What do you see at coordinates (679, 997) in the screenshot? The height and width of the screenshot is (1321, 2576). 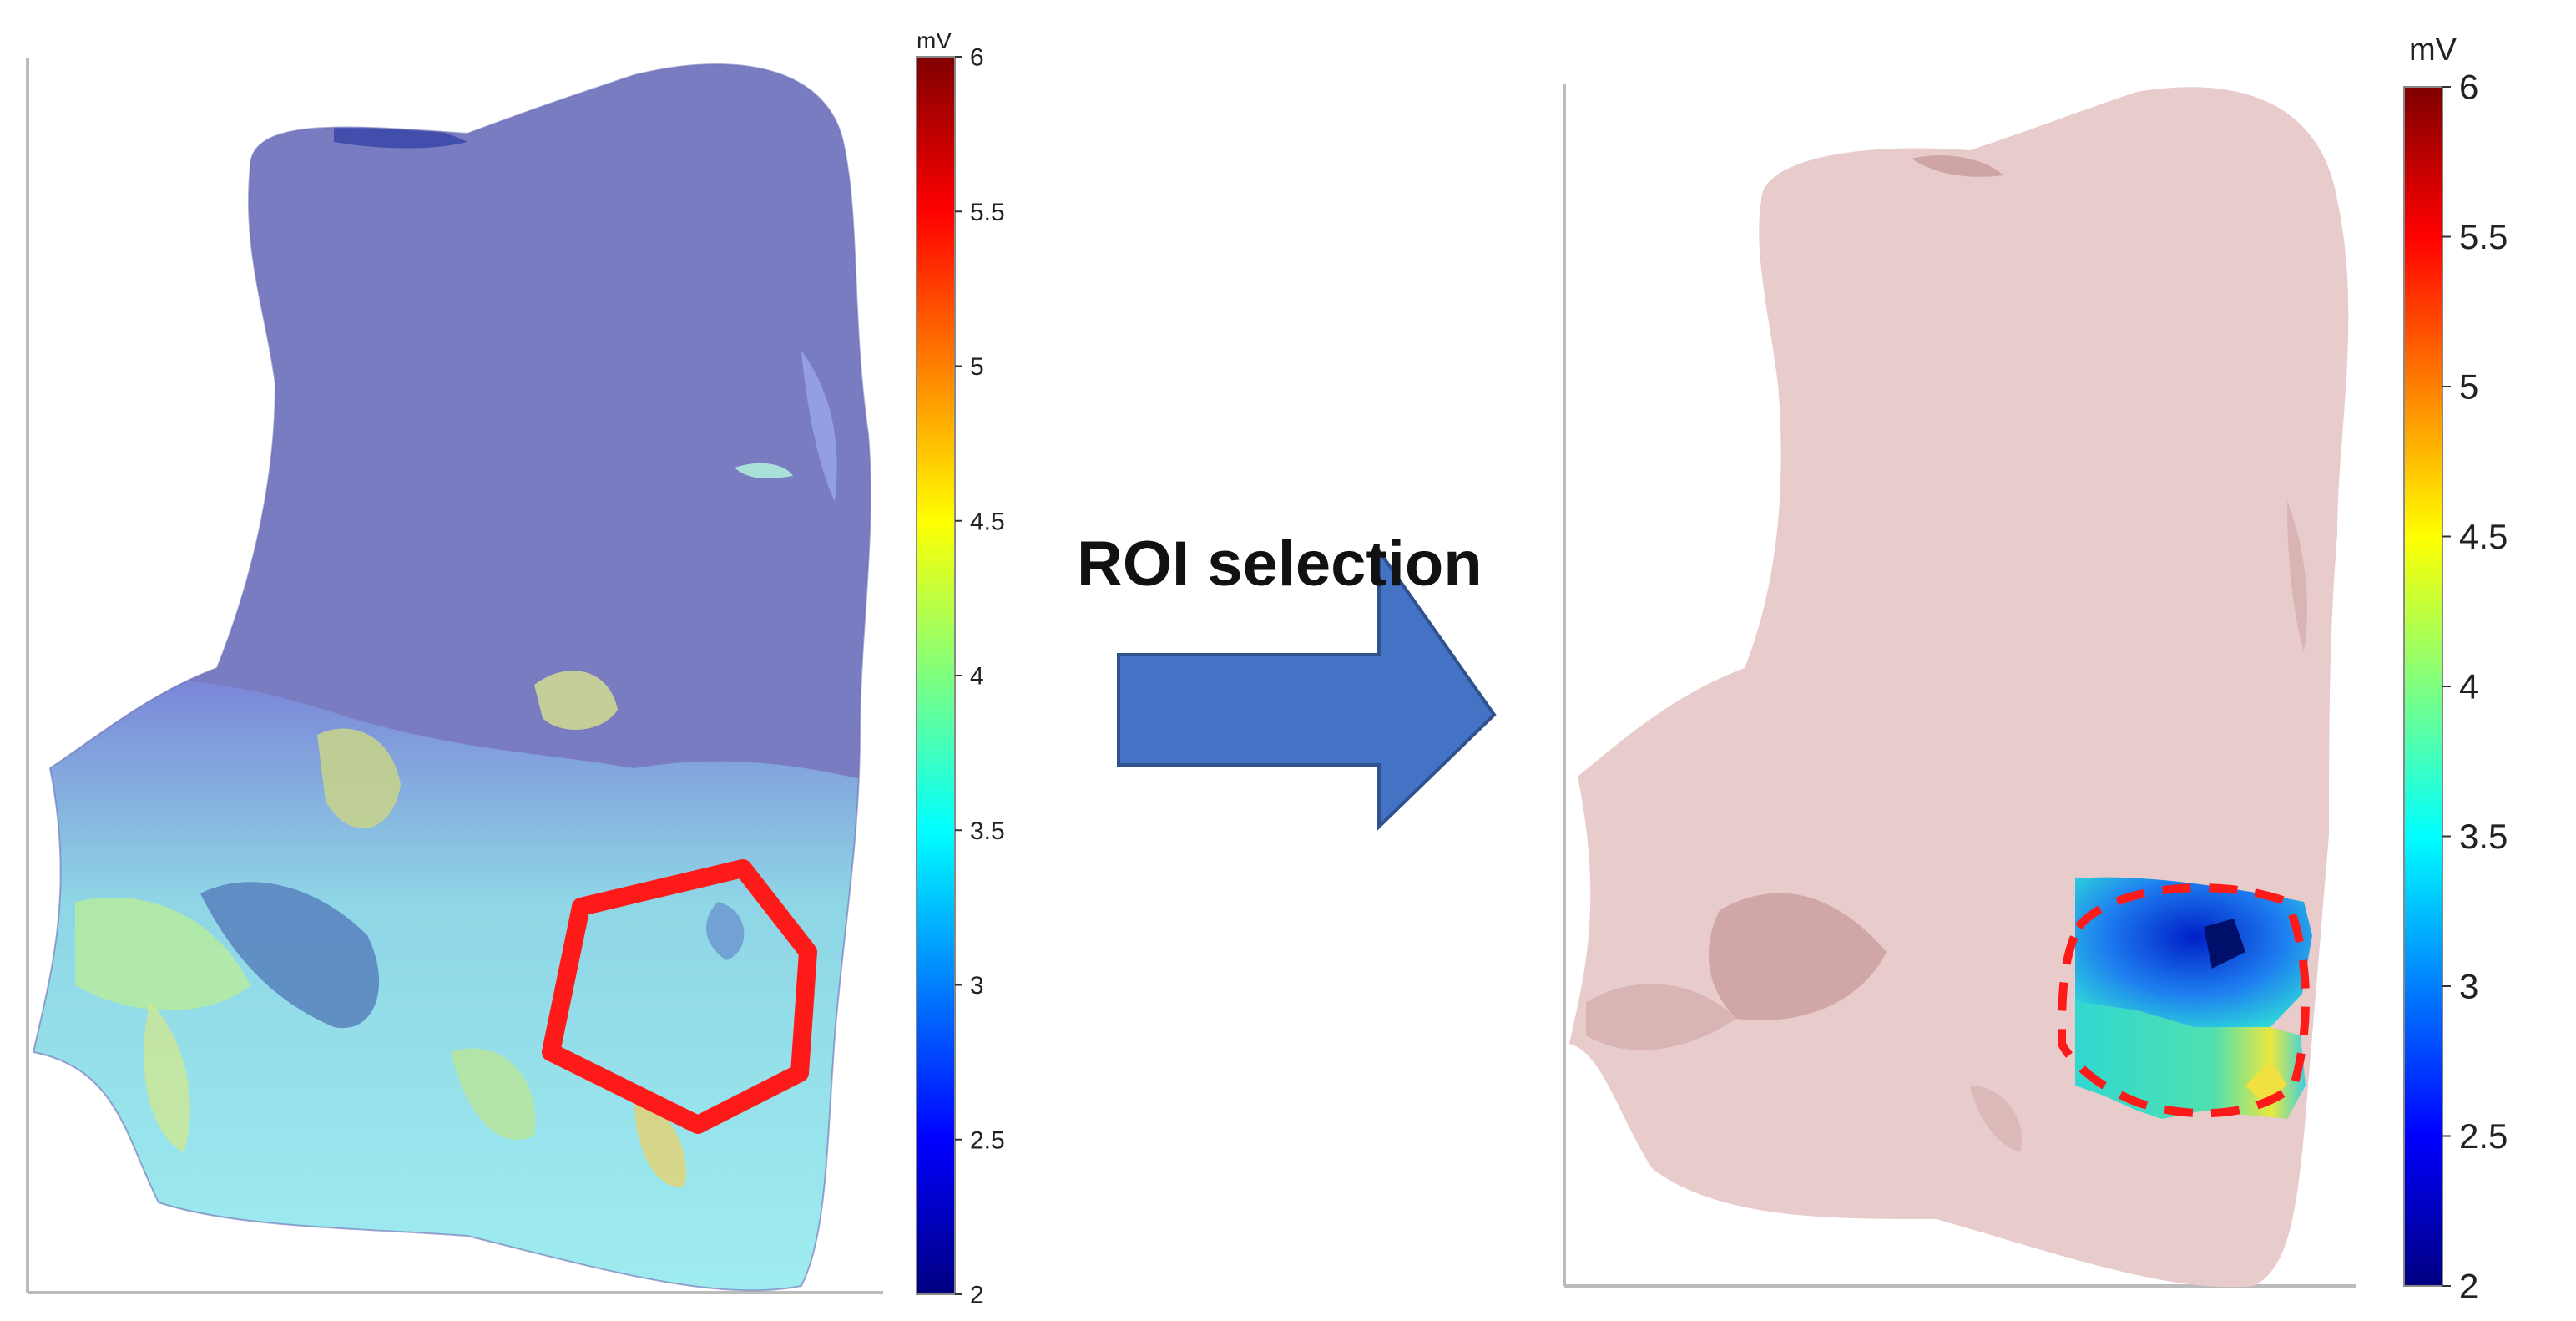 I see `roi-hexagon` at bounding box center [679, 997].